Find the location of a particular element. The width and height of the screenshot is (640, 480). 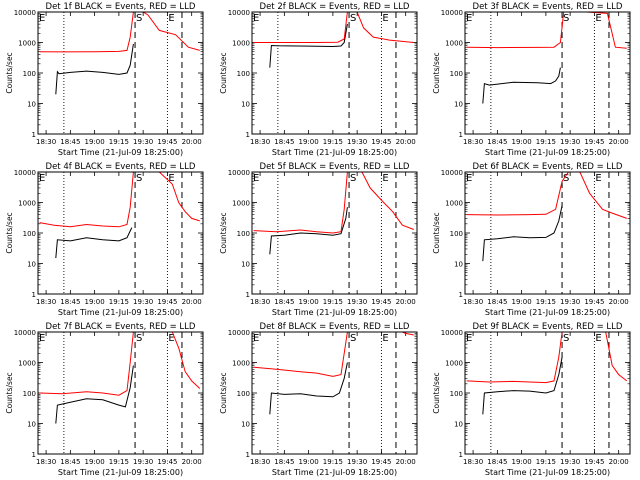

panel-title: Det 1f BLACK = Events, RED = LLD is located at coordinates (121, 7).